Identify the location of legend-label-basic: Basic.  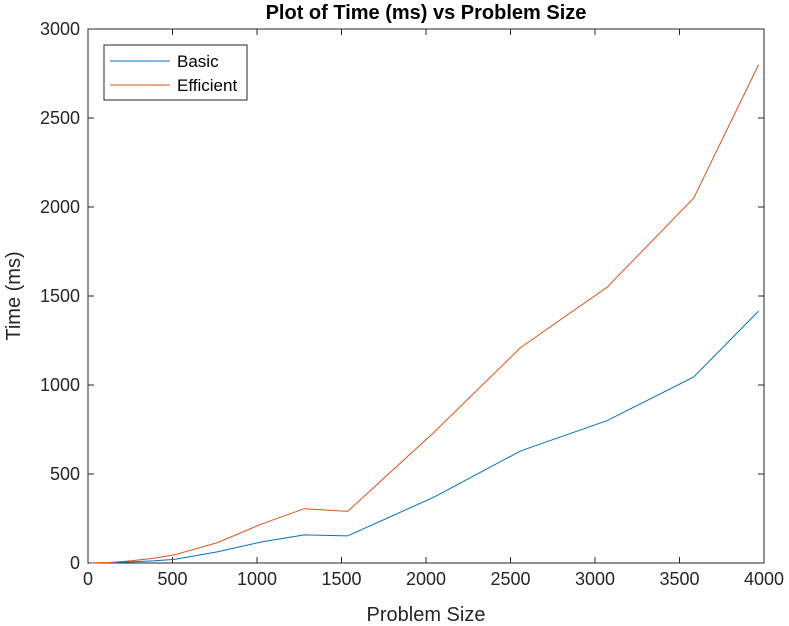
(198, 61).